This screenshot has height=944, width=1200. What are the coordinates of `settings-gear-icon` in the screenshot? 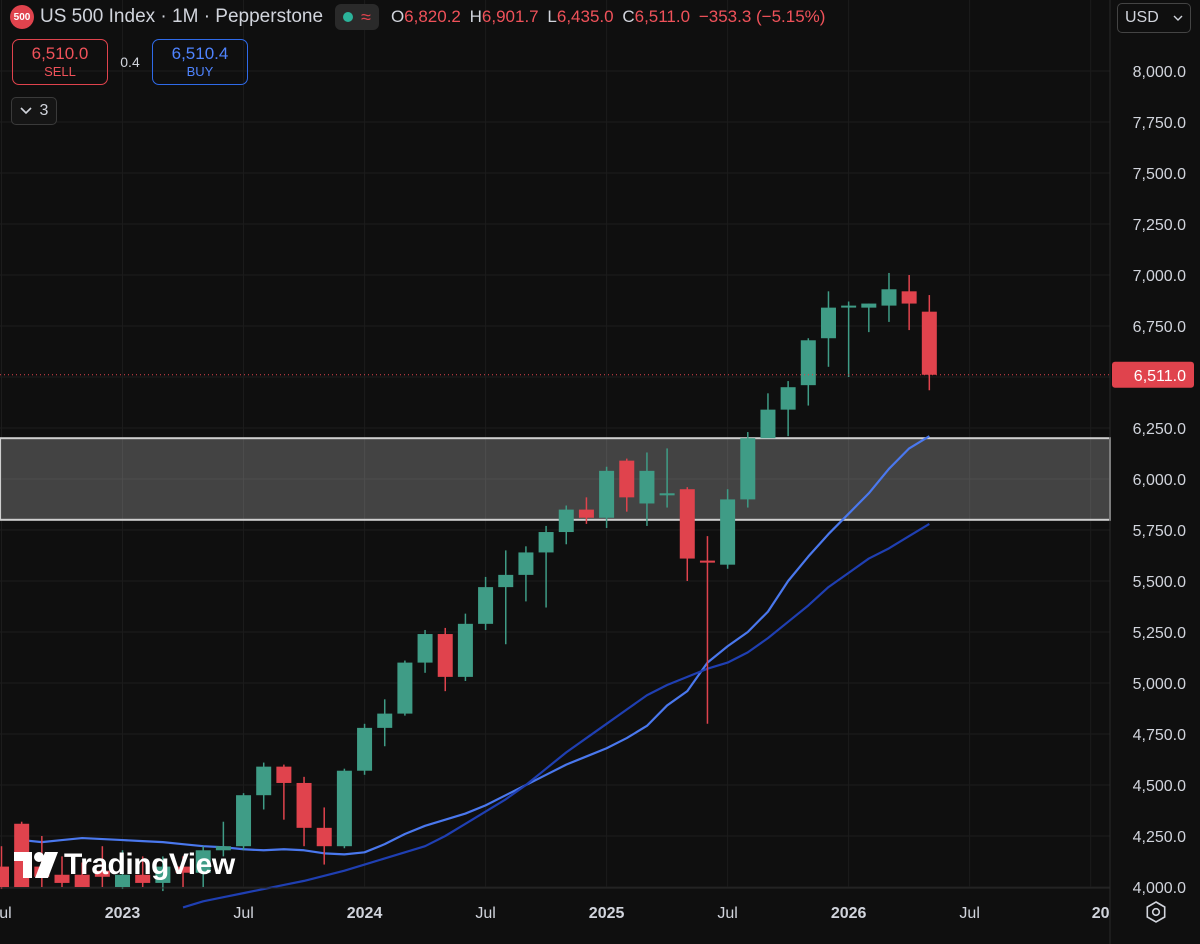 It's located at (1156, 912).